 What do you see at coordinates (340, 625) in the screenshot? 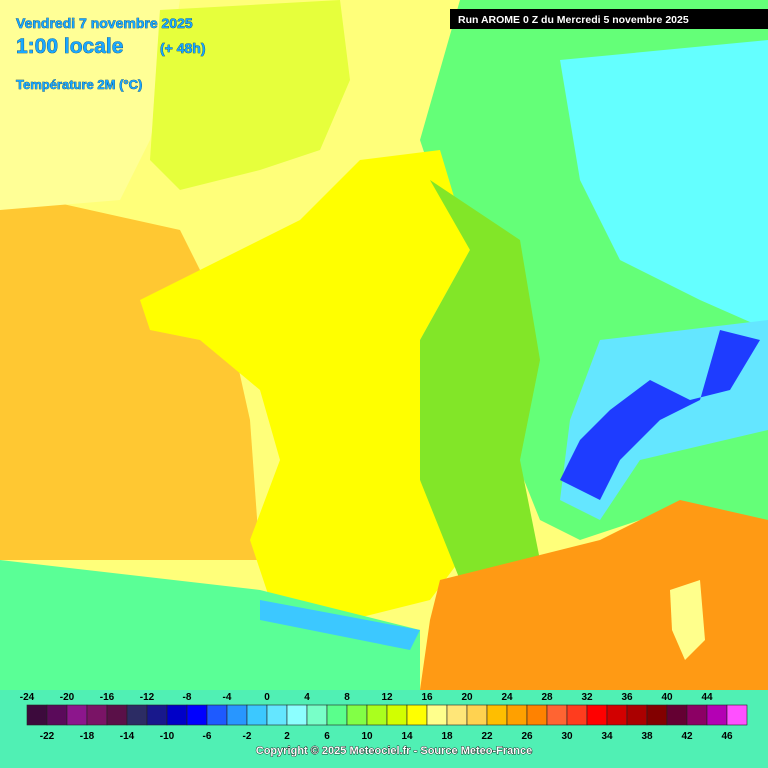
I see `pyrenees` at bounding box center [340, 625].